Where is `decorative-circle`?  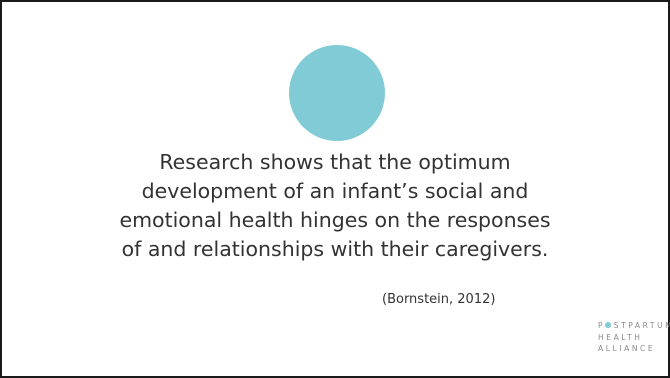 decorative-circle is located at coordinates (337, 93).